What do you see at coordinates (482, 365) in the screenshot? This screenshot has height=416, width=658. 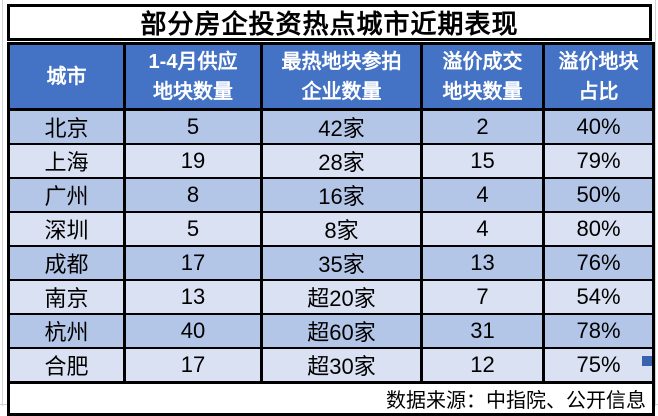 I see `cell-premium-deals: 12` at bounding box center [482, 365].